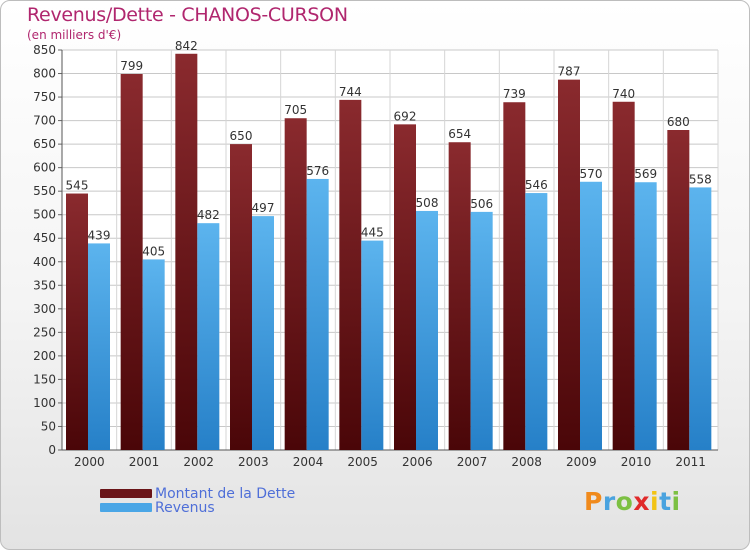 Image resolution: width=750 pixels, height=550 pixels. Describe the element at coordinates (645, 174) in the screenshot. I see `data-label-revenus-2010: 569` at that location.